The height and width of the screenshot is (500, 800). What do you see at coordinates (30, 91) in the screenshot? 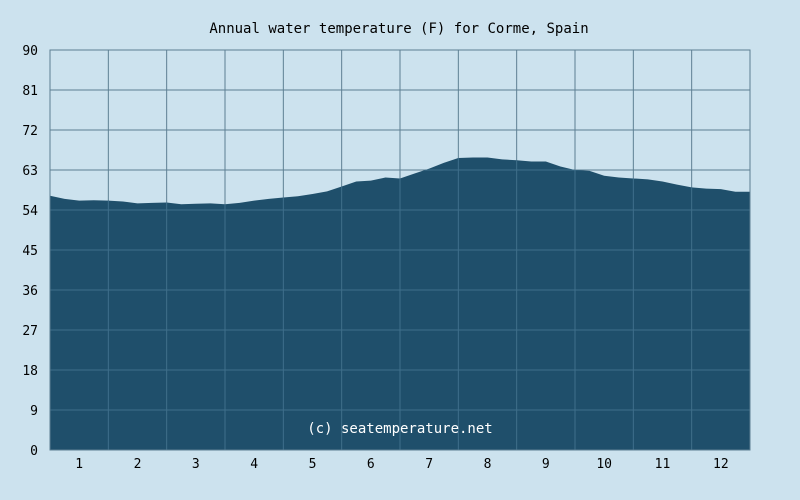
I see `y-tick-label: 81` at bounding box center [30, 91].